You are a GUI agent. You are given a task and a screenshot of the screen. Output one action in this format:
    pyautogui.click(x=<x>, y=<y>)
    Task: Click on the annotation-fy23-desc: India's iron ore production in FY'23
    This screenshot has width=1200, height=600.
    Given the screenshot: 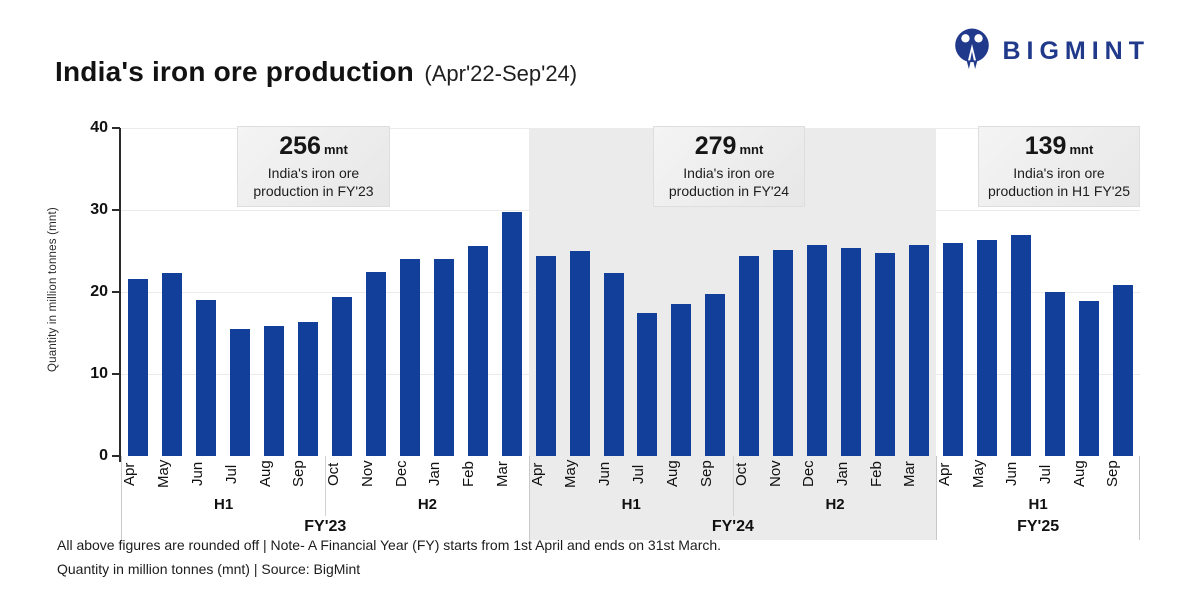 What is the action you would take?
    pyautogui.click(x=313, y=181)
    